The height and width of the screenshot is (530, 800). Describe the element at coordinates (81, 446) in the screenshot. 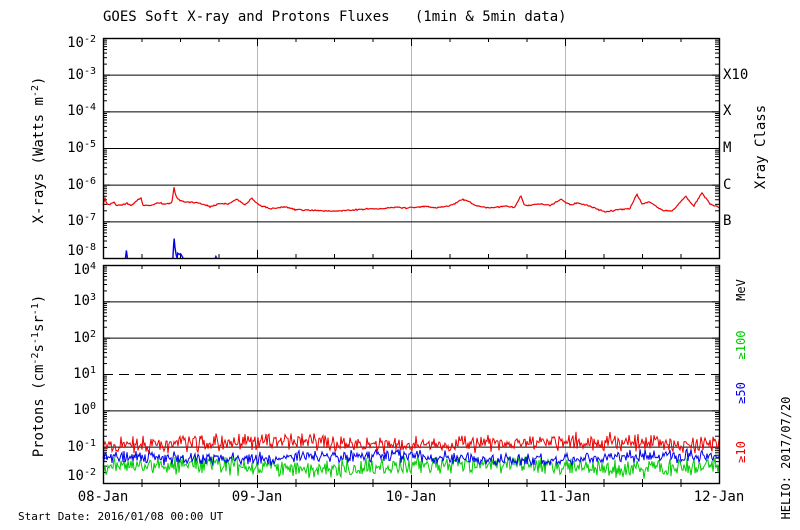

I see `ytick-10e-1: 10⁻¹` at that location.